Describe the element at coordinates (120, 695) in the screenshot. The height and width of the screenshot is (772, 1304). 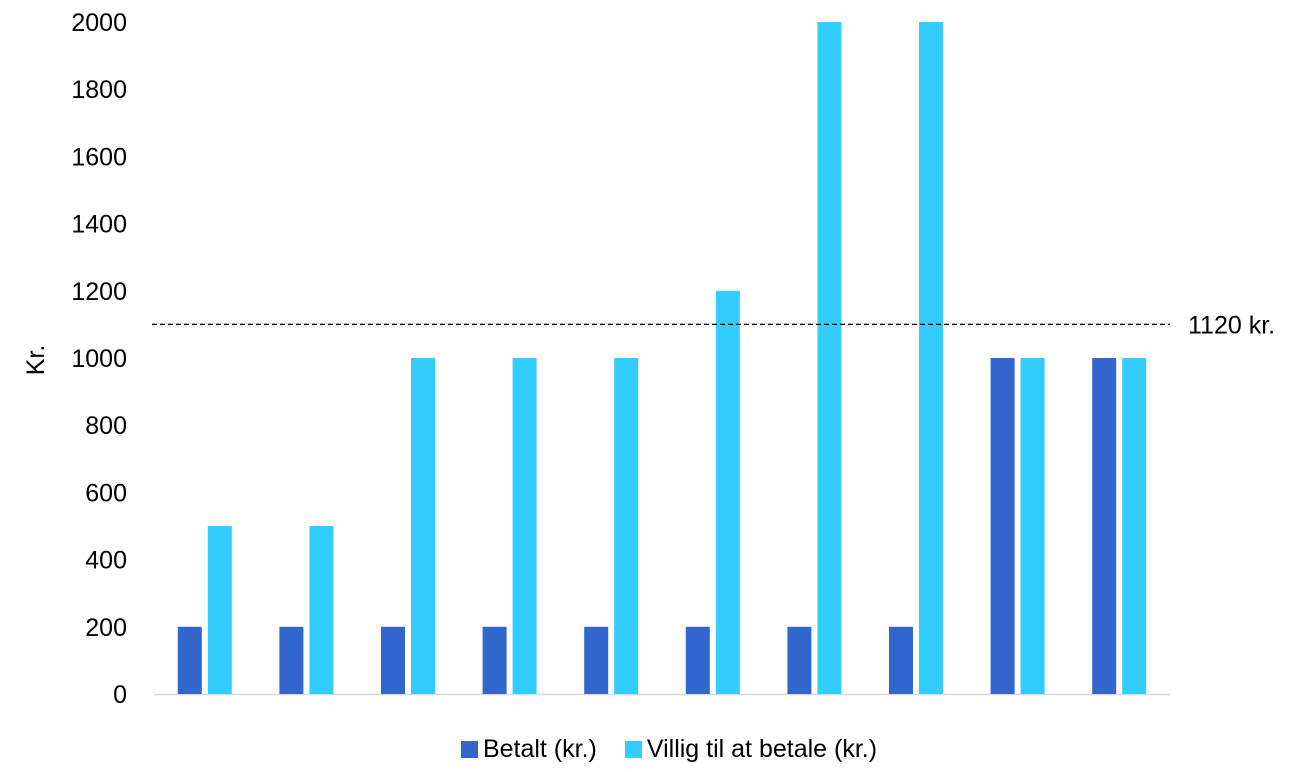
I see `y-tick-label: 0` at that location.